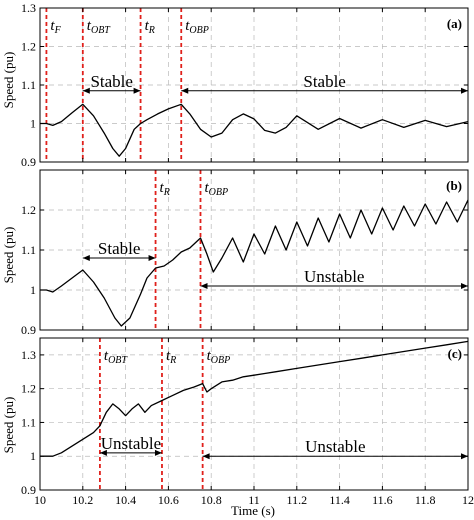 The height and width of the screenshot is (520, 474). What do you see at coordinates (82, 500) in the screenshot?
I see `x-tick-label: 10.2` at bounding box center [82, 500].